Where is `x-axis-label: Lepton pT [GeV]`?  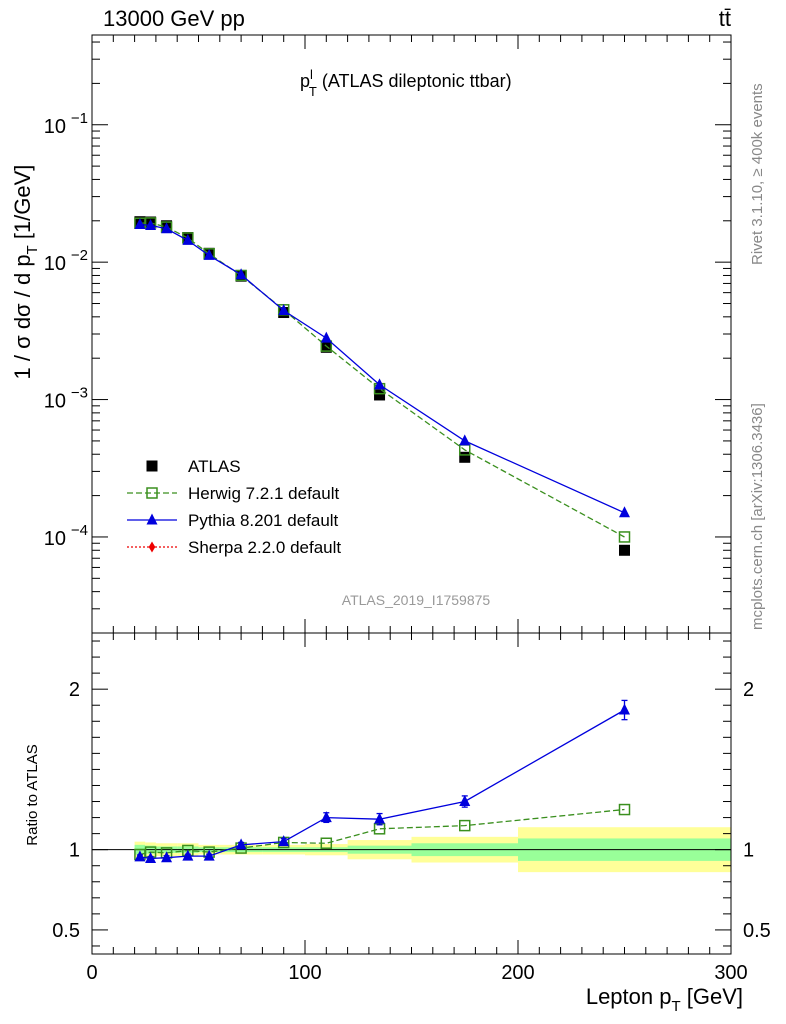 x-axis-label: Lepton pT [GeV] is located at coordinates (664, 999).